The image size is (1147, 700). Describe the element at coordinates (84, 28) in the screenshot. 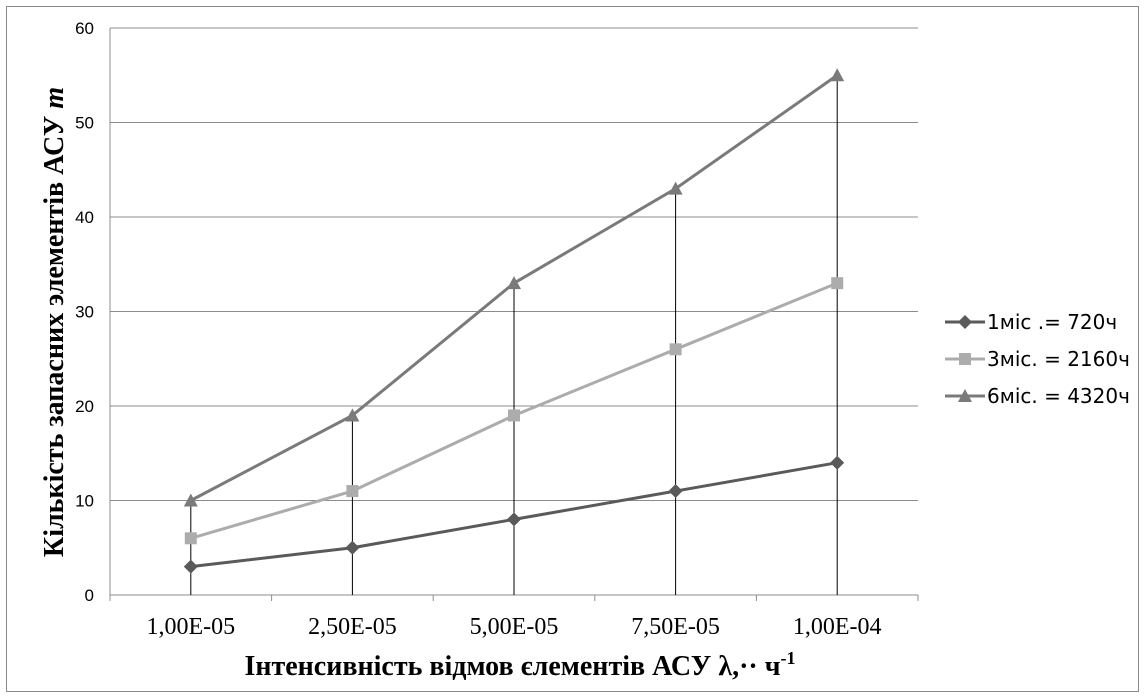

I see `y-tick-label: 60` at that location.